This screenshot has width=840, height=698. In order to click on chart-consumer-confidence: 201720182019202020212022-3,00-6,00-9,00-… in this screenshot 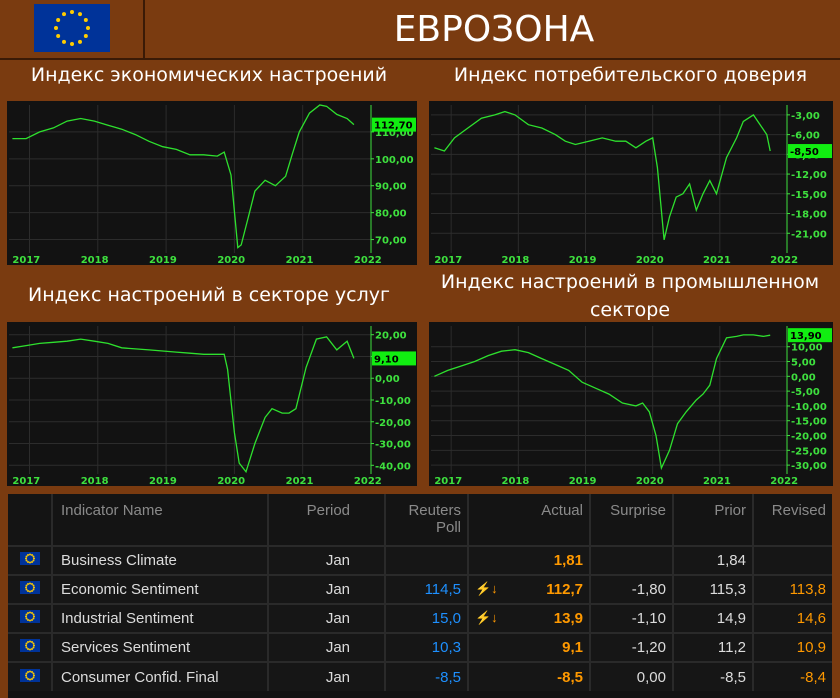, I will do `click(631, 183)`.